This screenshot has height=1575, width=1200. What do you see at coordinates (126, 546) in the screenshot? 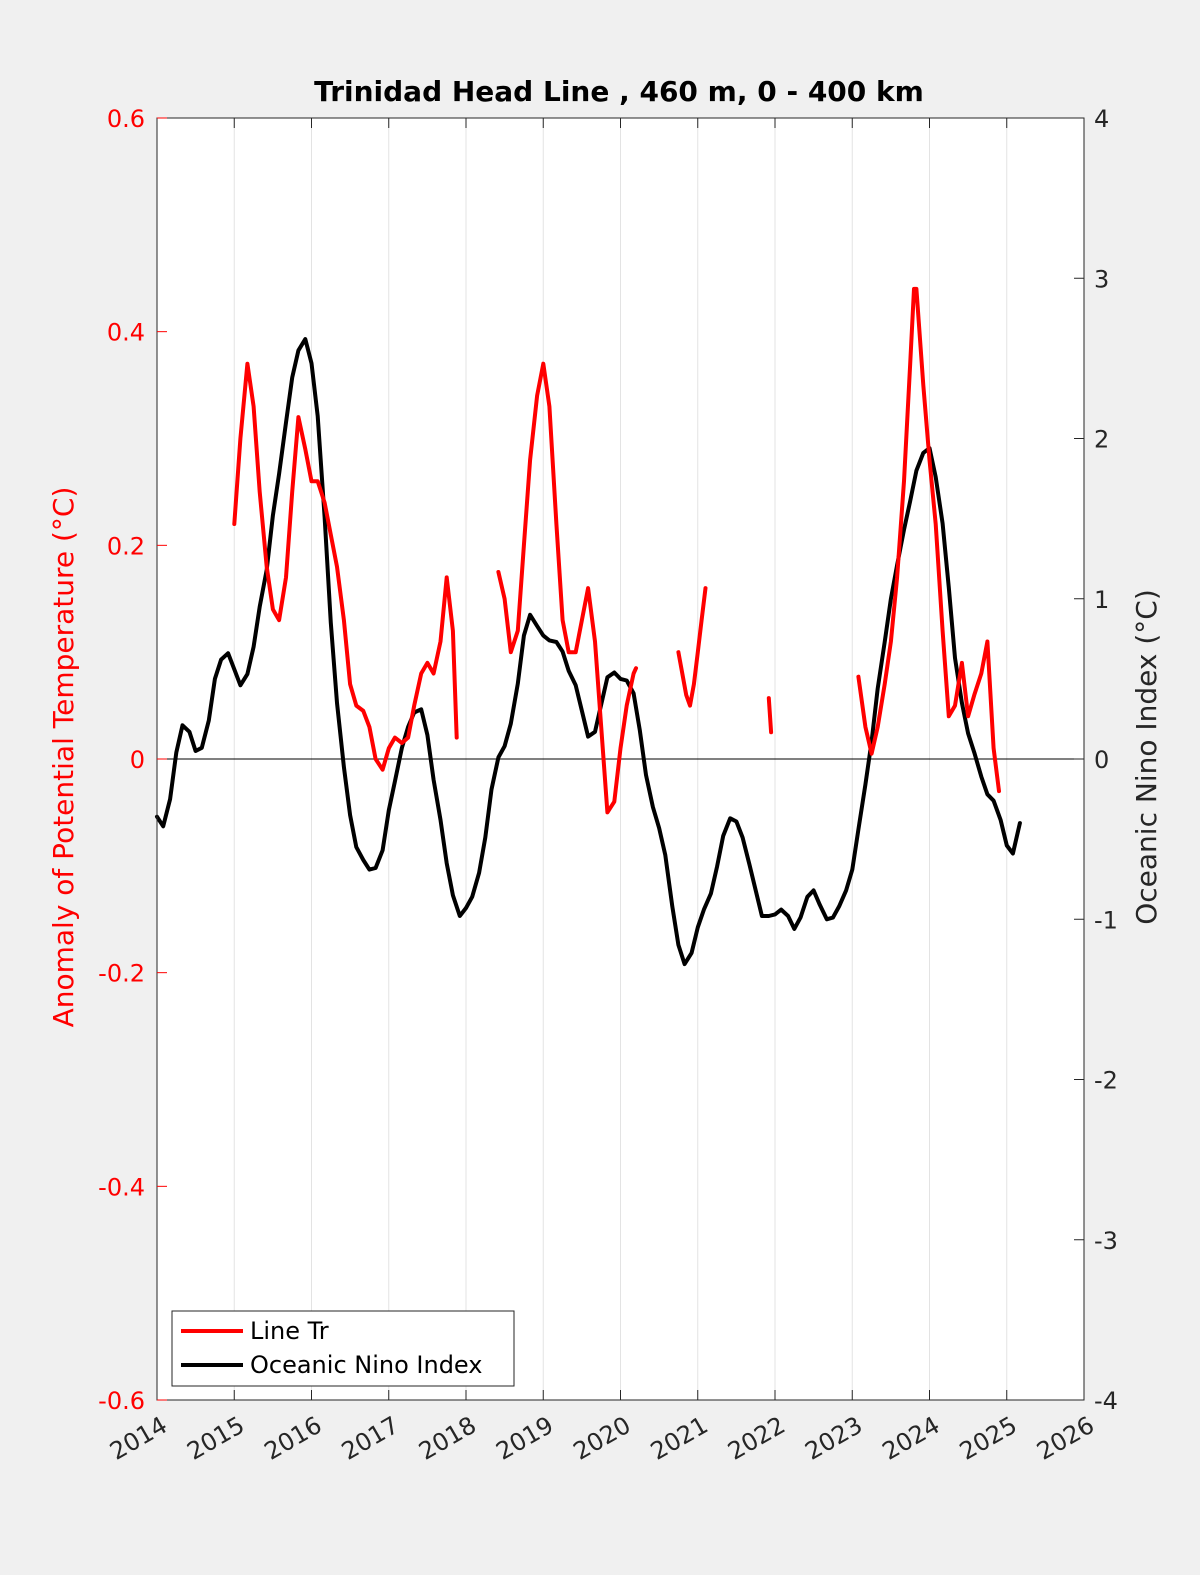
I see `y-left-tick-label: 0.2` at bounding box center [126, 546].